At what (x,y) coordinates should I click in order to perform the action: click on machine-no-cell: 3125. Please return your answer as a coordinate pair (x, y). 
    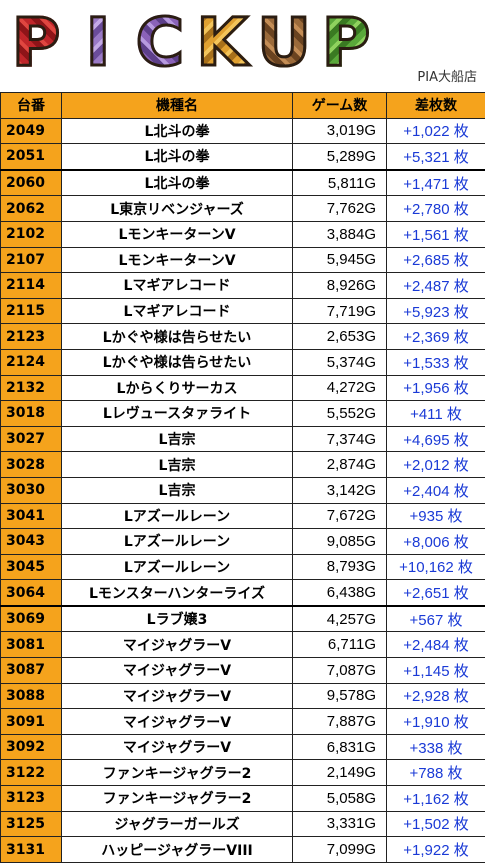
    Looking at the image, I should click on (31, 824).